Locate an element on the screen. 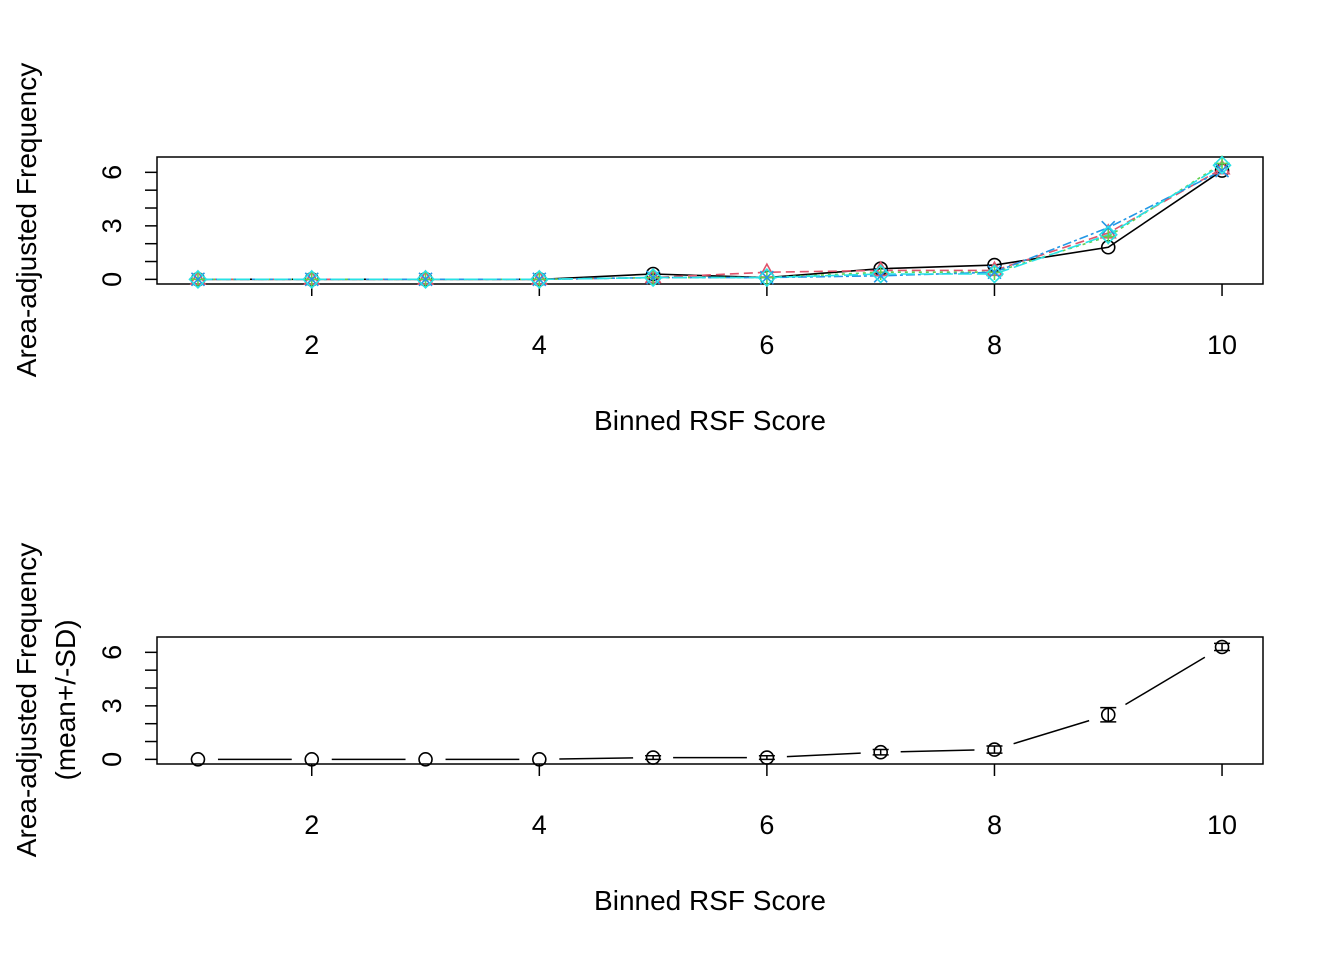 The height and width of the screenshot is (960, 1344). top-x-tick-label: 4 is located at coordinates (539, 345).